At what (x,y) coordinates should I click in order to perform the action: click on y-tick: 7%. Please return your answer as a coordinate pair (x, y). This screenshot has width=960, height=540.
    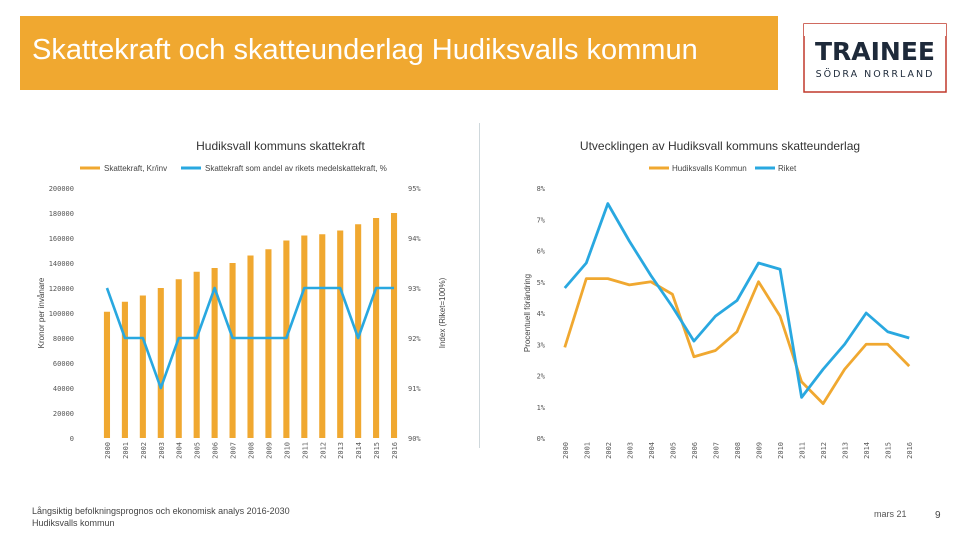
    Looking at the image, I should click on (541, 220).